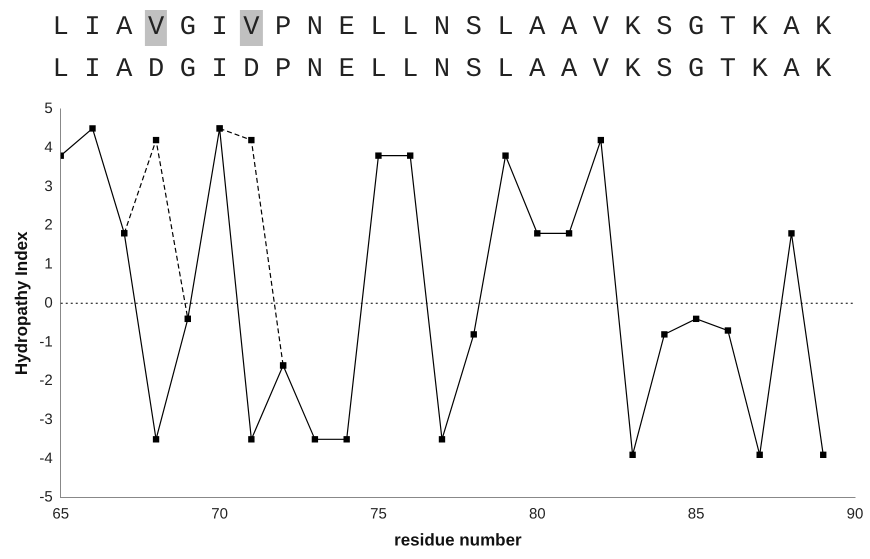 The height and width of the screenshot is (559, 870). I want to click on y-tick-label: -5, so click(46, 497).